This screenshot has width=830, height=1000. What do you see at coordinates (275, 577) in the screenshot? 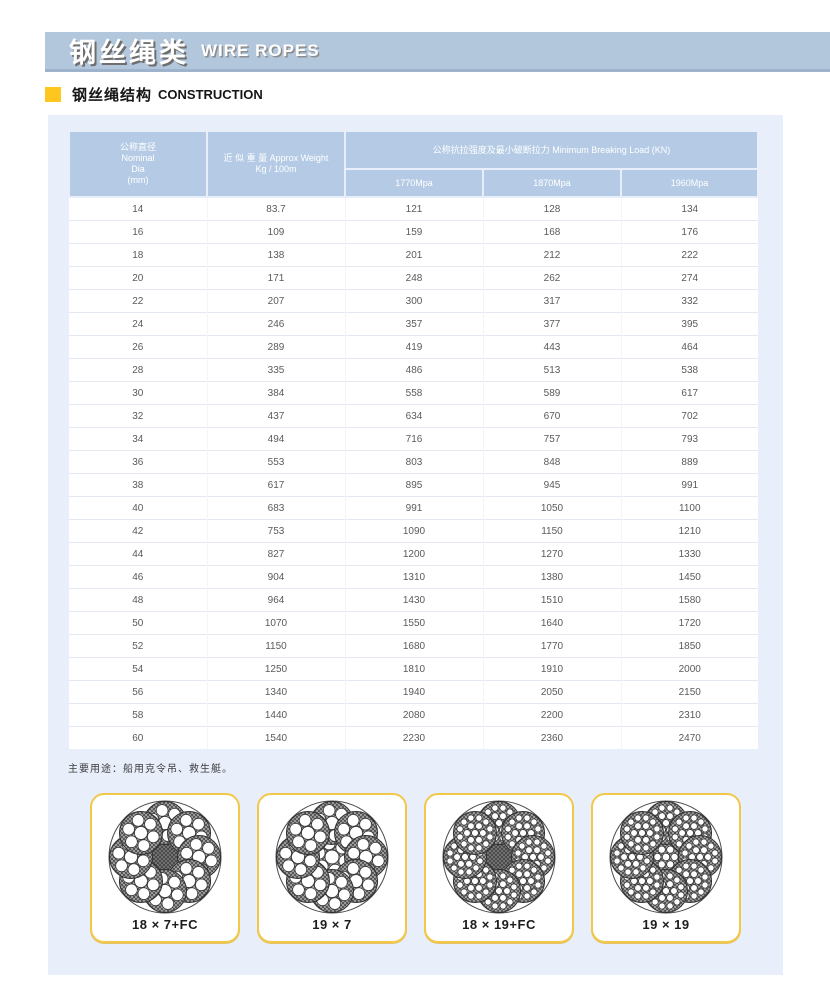
I see `table-cell: 904` at bounding box center [275, 577].